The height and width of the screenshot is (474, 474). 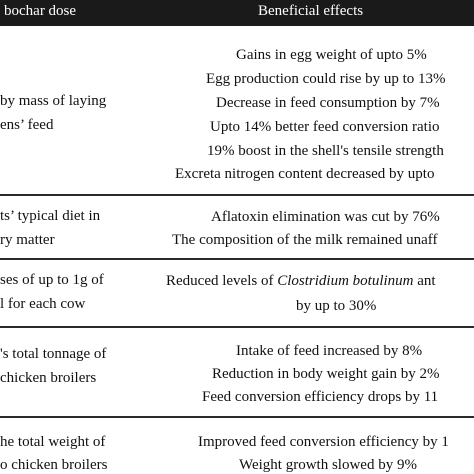 What do you see at coordinates (27, 125) in the screenshot?
I see `row-1-dose-line-2: ens’ feed` at bounding box center [27, 125].